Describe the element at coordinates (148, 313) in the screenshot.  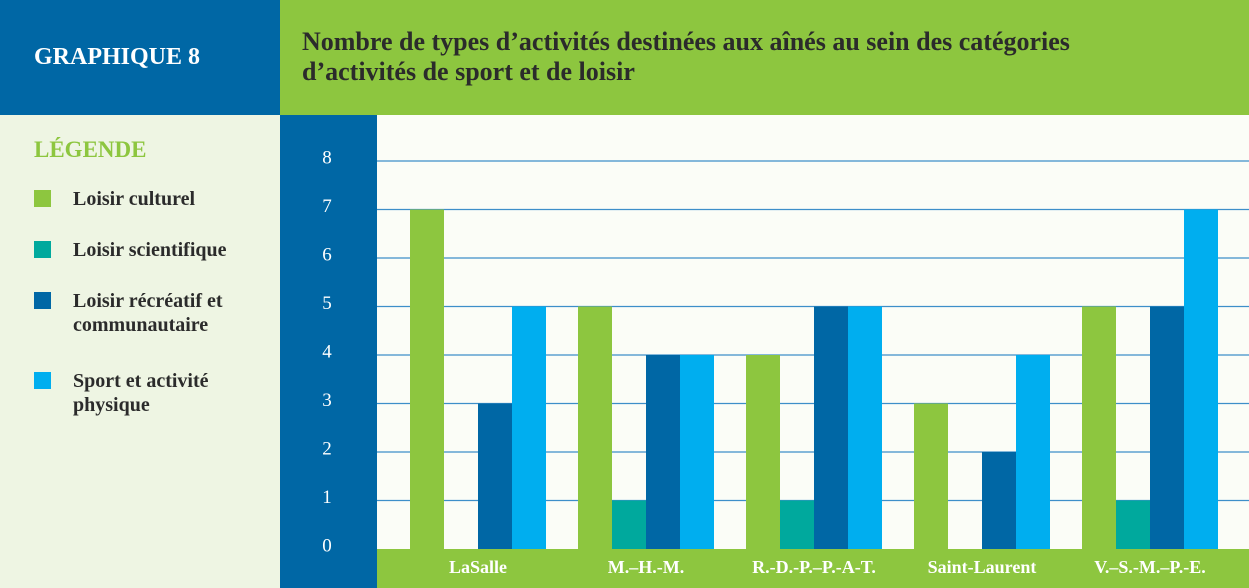
I see `legend-label: Loisir récréatif et communautaire` at that location.